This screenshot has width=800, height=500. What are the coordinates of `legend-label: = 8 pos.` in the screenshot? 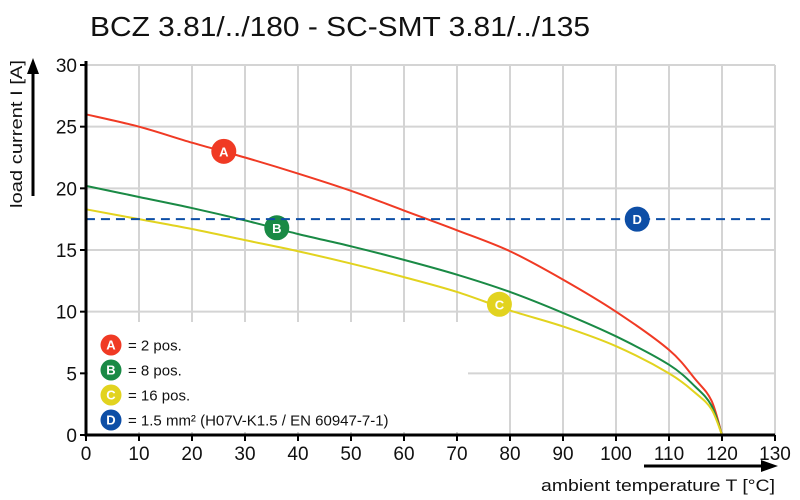 It's located at (155, 371).